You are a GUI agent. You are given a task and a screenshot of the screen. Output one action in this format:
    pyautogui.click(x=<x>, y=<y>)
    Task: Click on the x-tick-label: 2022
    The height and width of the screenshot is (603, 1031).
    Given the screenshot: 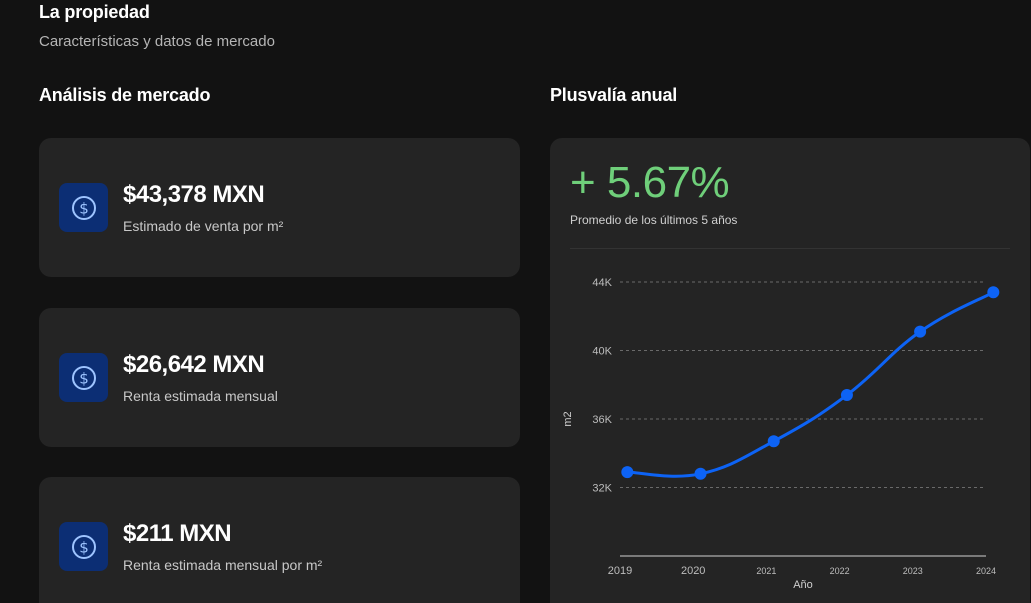 What is the action you would take?
    pyautogui.click(x=840, y=571)
    